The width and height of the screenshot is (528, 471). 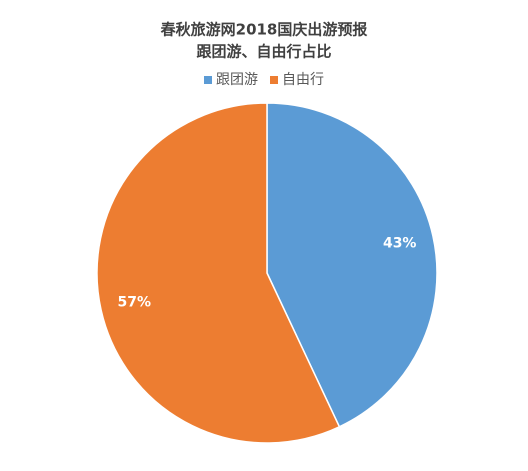 What do you see at coordinates (400, 243) in the screenshot?
I see `value-label: 43%` at bounding box center [400, 243].